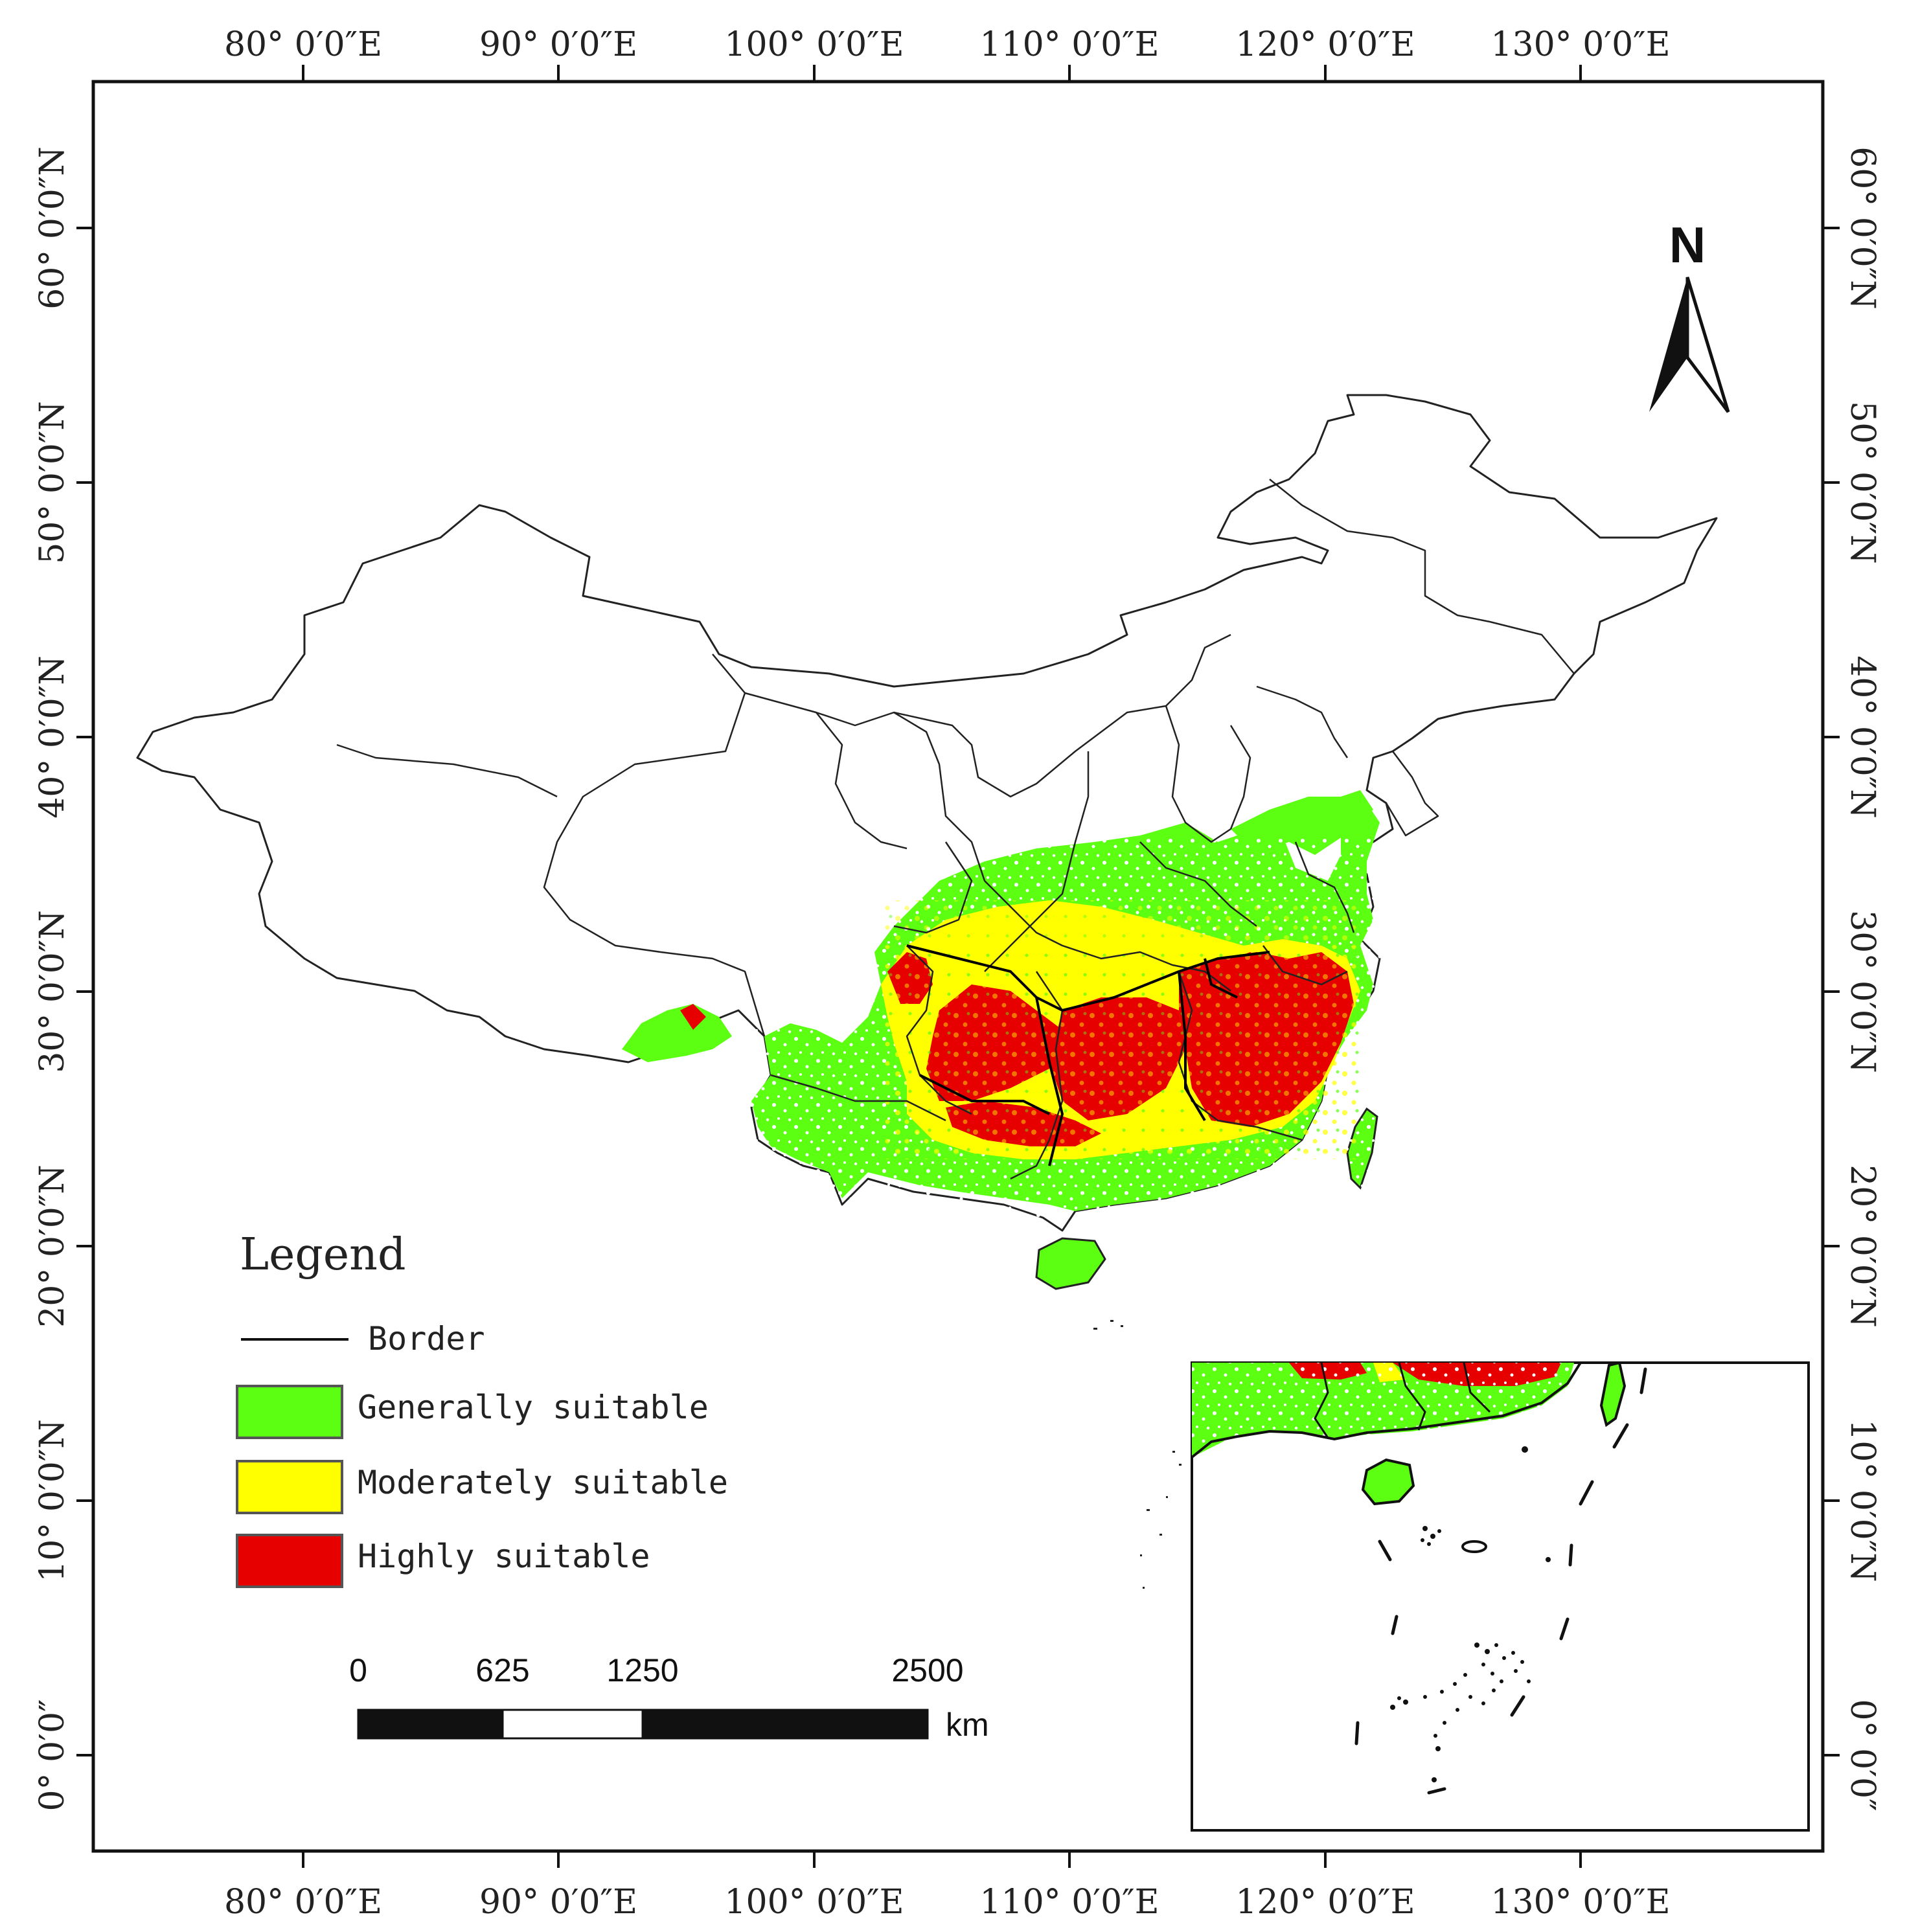 Image resolution: width=1907 pixels, height=1932 pixels. Describe the element at coordinates (814, 44) in the screenshot. I see `top-tick-label: 100° 0′0″E` at that location.